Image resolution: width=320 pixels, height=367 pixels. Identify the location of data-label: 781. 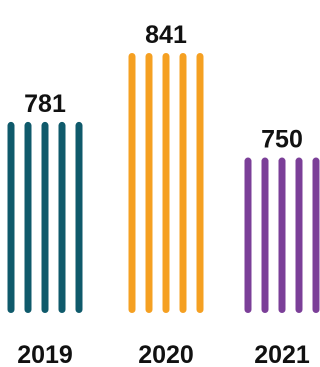
(45, 104).